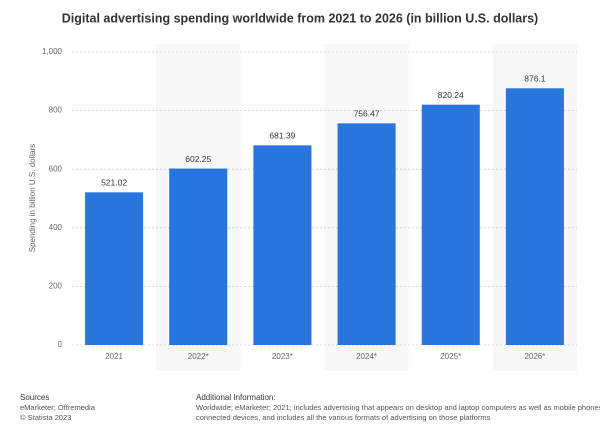 Image resolution: width=600 pixels, height=446 pixels. Describe the element at coordinates (114, 356) in the screenshot. I see `x-tick-label: 2021` at that location.